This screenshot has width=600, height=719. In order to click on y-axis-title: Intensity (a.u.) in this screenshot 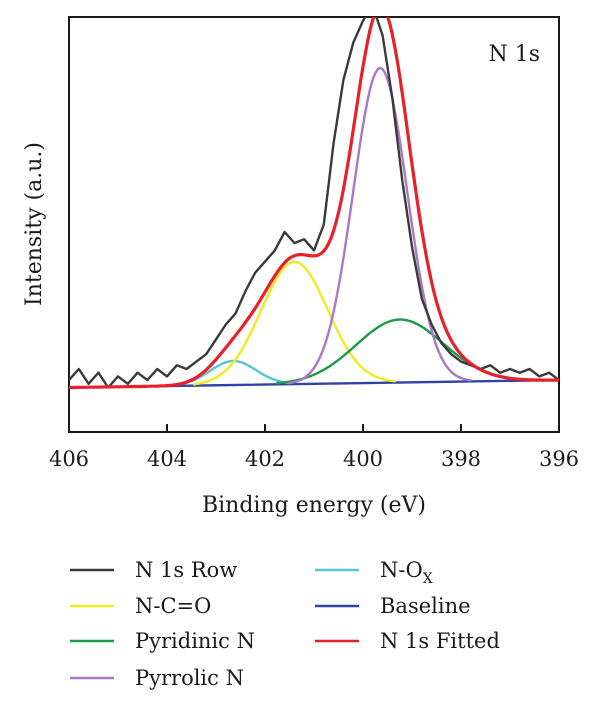, I will do `click(34, 224)`.